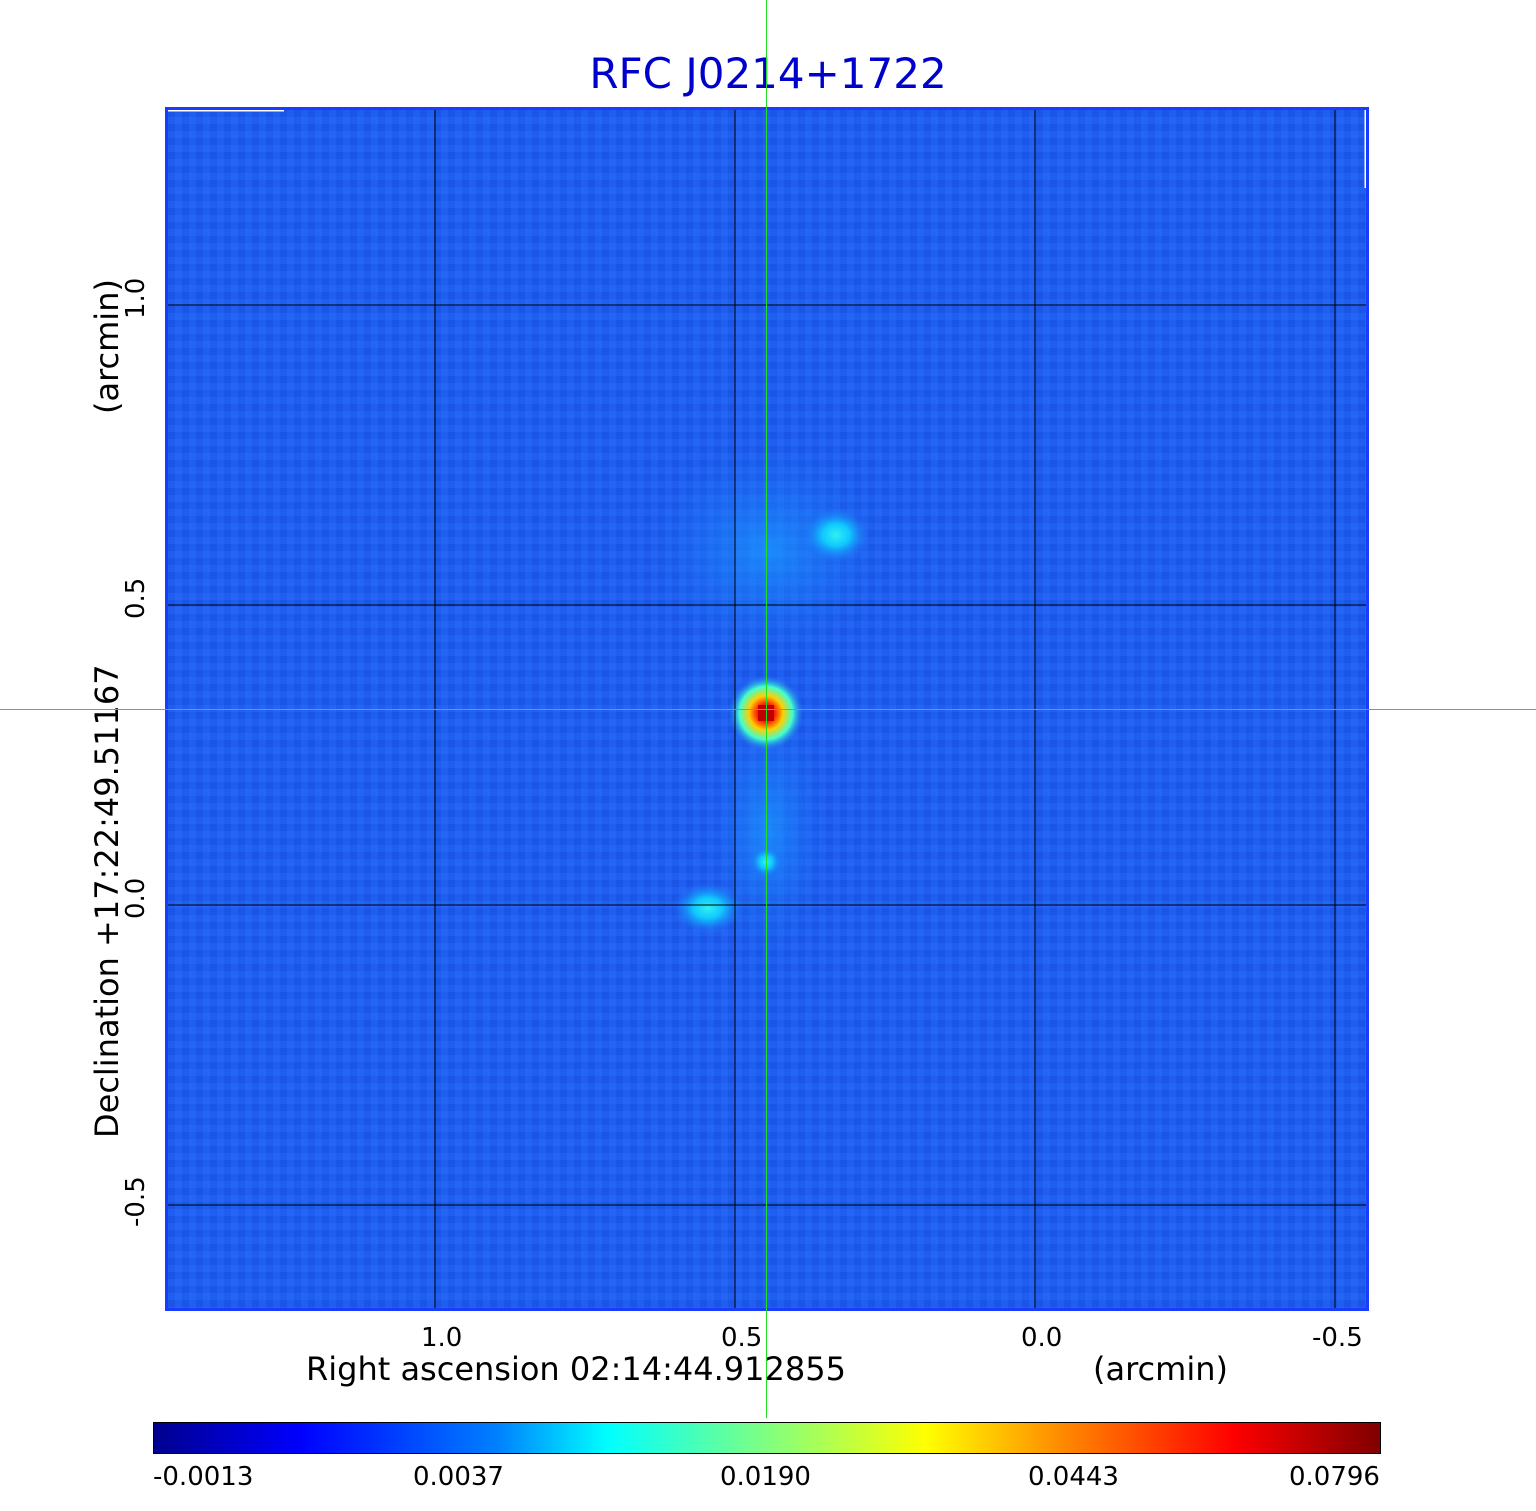  What do you see at coordinates (836, 535) in the screenshot?
I see `north-lobe-icon` at bounding box center [836, 535].